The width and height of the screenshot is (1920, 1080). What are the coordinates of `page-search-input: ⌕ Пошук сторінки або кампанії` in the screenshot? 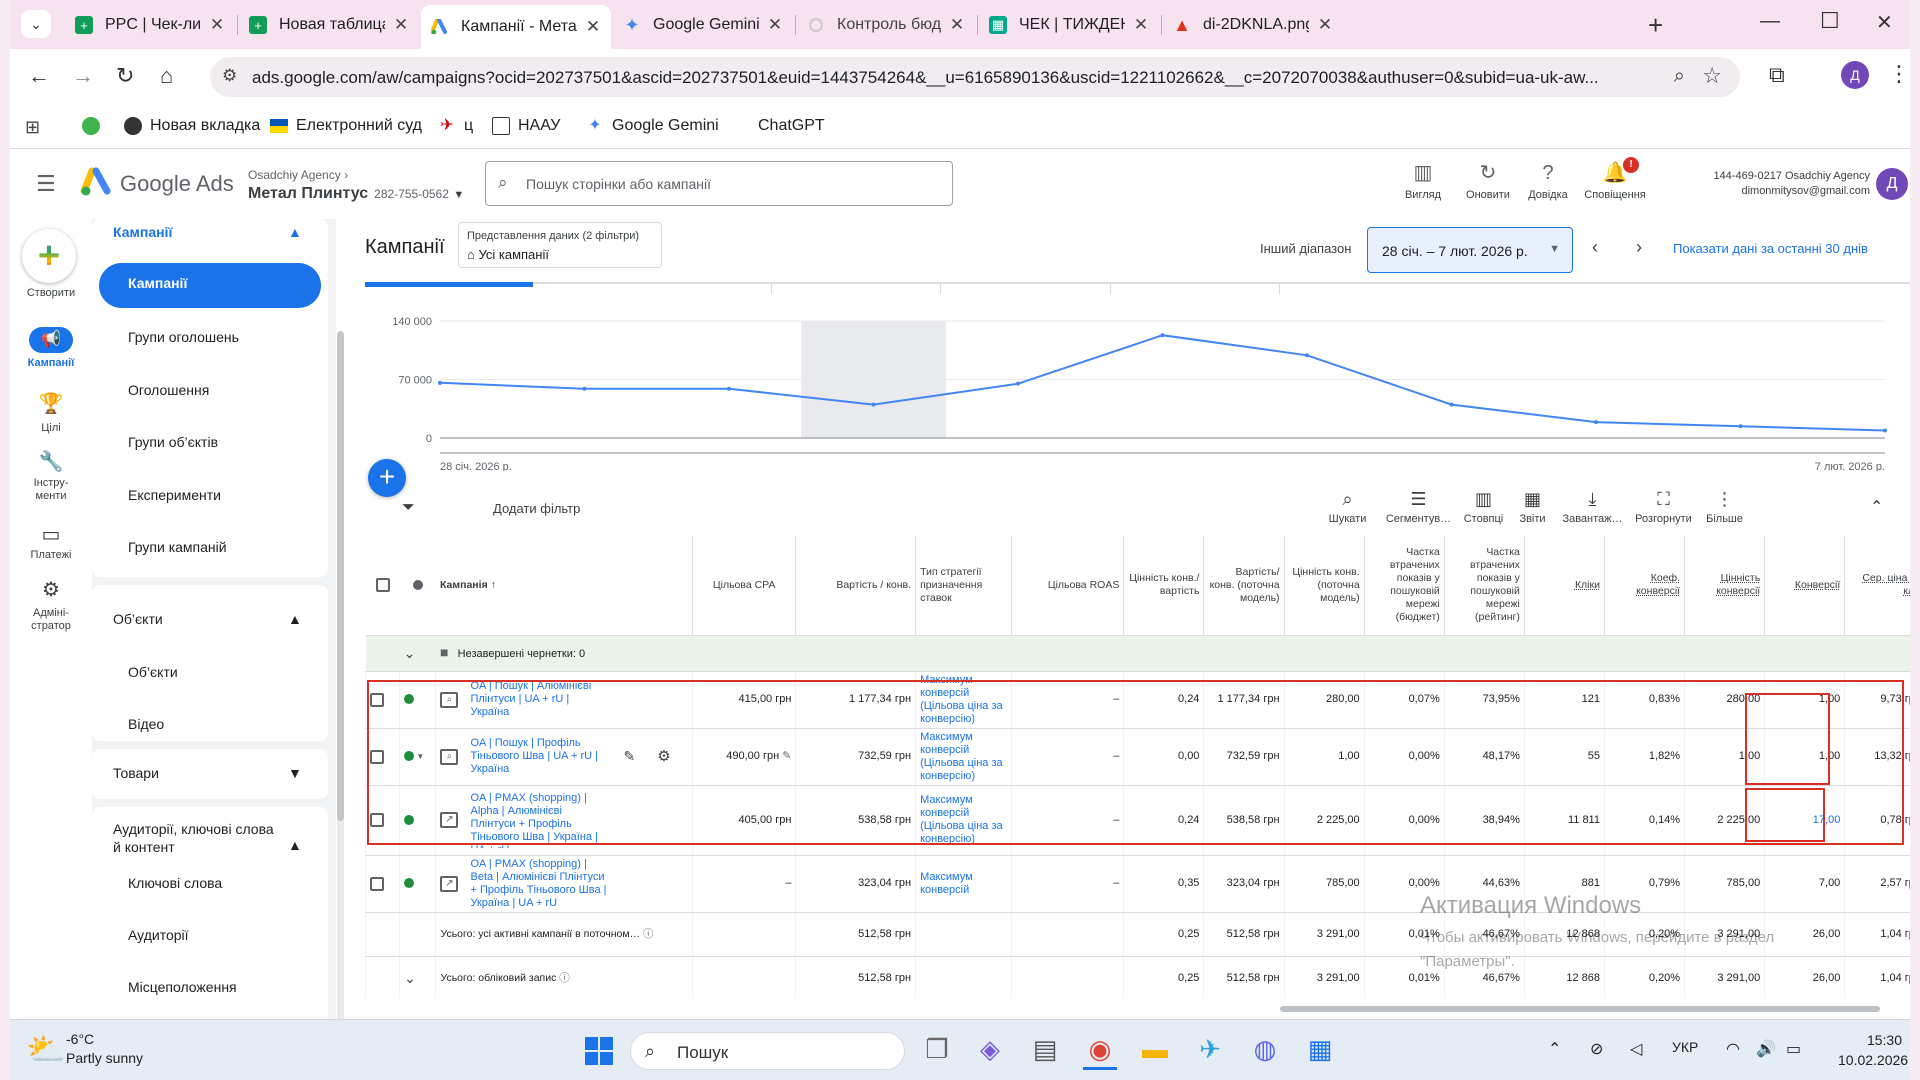 It's located at (719, 183).